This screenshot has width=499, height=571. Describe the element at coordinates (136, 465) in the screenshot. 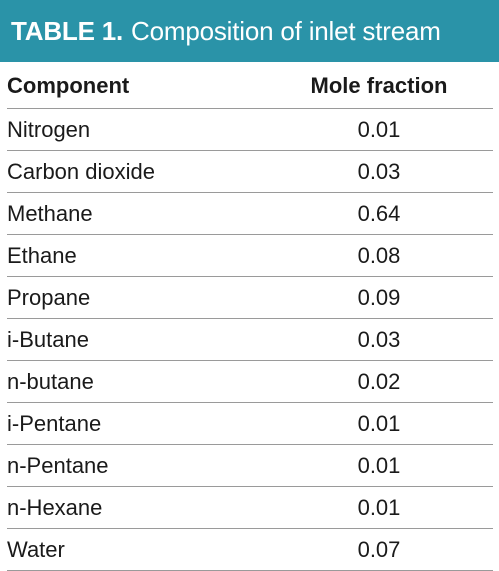

I see `component-cell: n-Pentane` at that location.